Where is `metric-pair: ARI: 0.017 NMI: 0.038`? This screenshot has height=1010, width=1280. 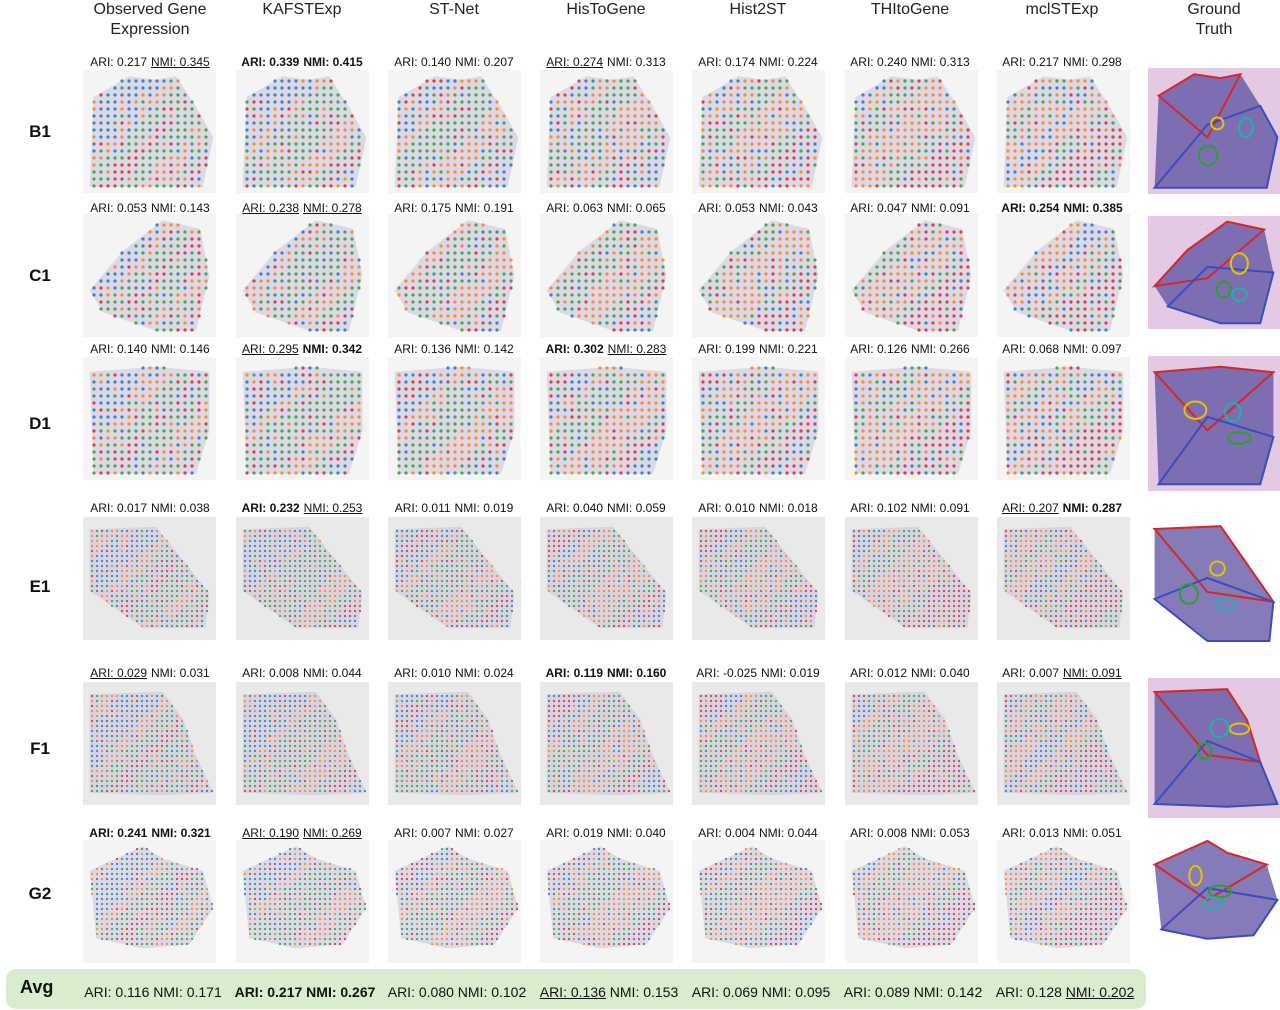 metric-pair: ARI: 0.017 NMI: 0.038 is located at coordinates (150, 508).